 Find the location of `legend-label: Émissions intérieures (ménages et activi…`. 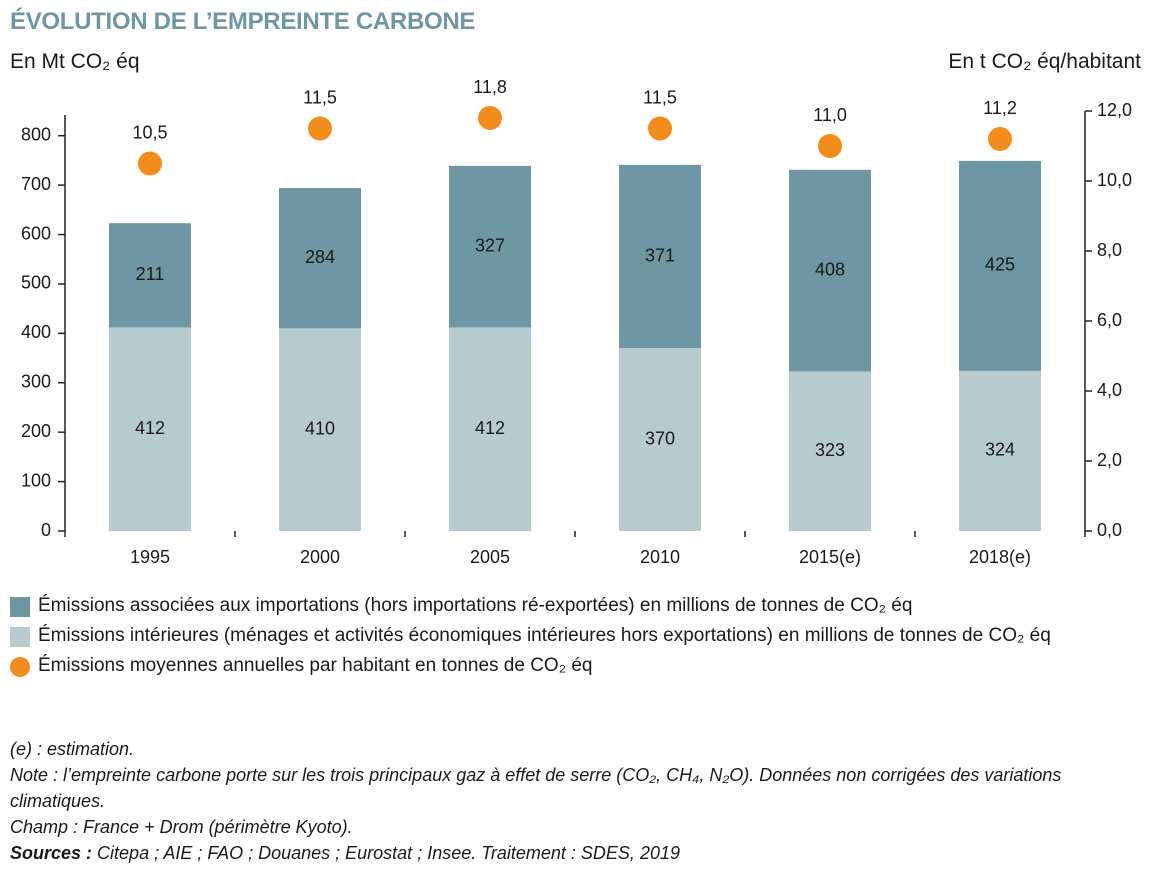

legend-label: Émissions intérieures (ménages et activi… is located at coordinates (544, 635).